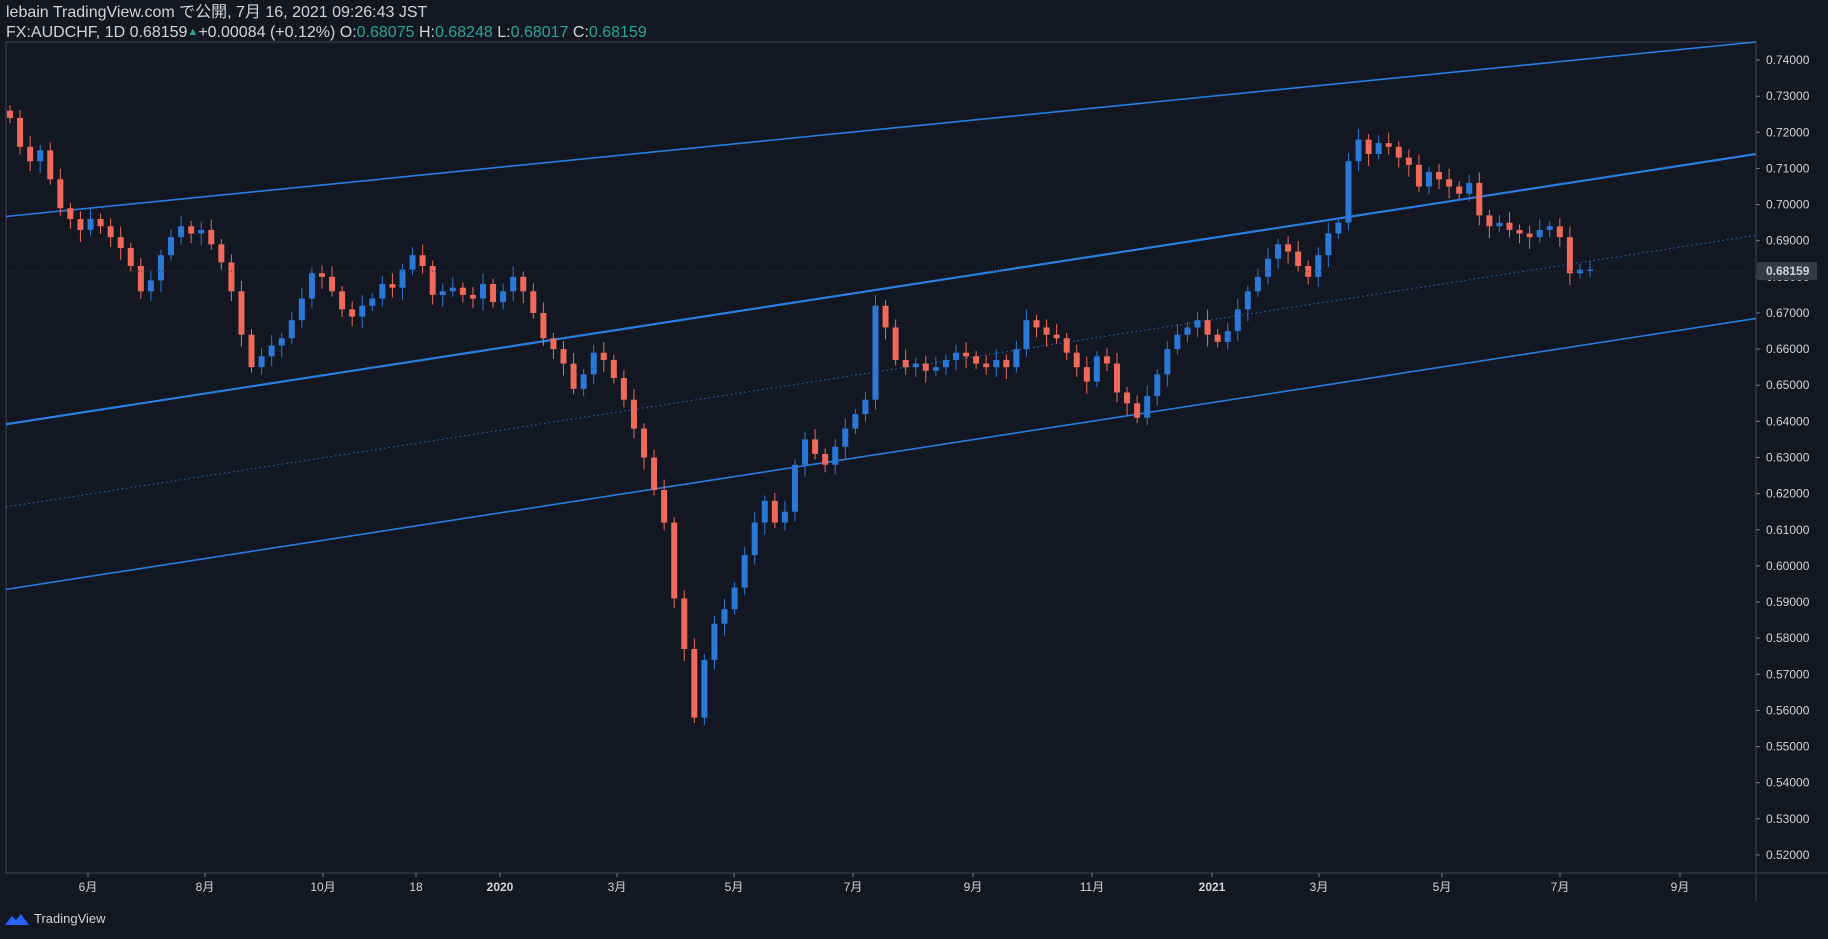  What do you see at coordinates (1212, 887) in the screenshot?
I see `time-tick-label: 2021` at bounding box center [1212, 887].